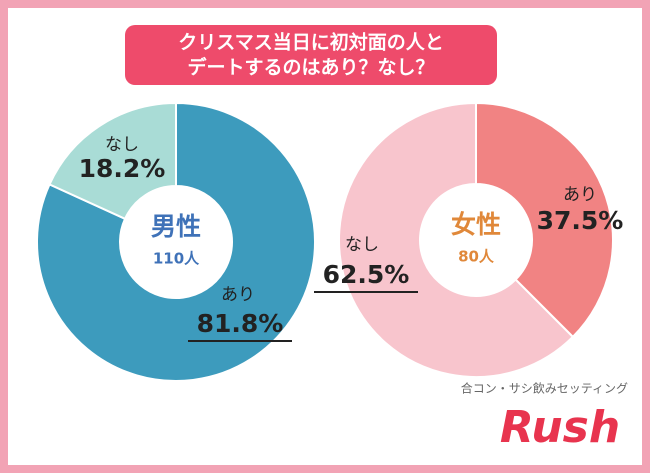 Image resolution: width=650 pixels, height=473 pixels. I want to click on brand: Rush, so click(560, 427).